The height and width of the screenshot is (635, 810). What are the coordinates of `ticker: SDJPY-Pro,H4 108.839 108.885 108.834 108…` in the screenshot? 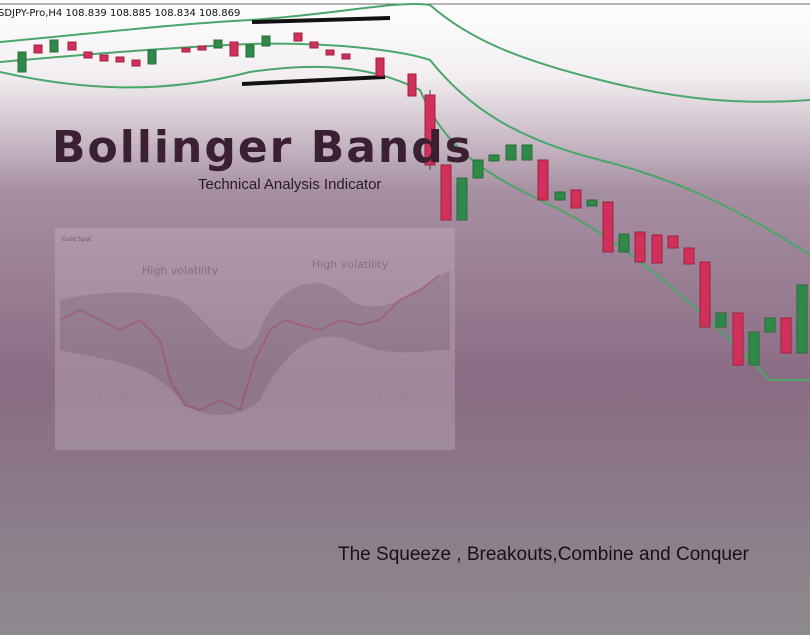 It's located at (120, 13).